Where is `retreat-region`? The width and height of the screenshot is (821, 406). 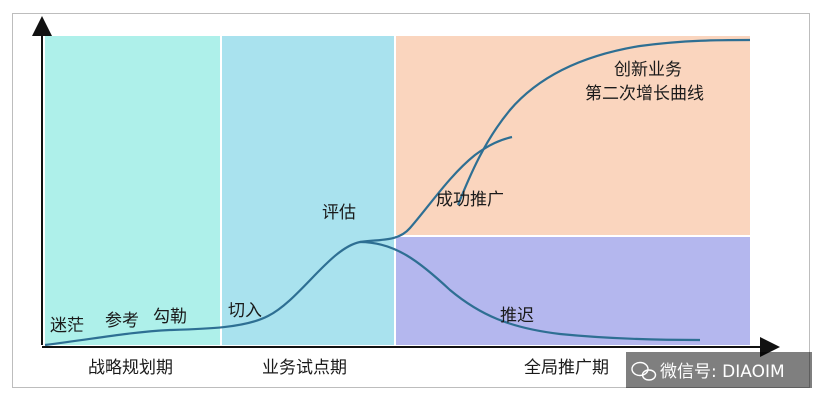 retreat-region is located at coordinates (573, 291).